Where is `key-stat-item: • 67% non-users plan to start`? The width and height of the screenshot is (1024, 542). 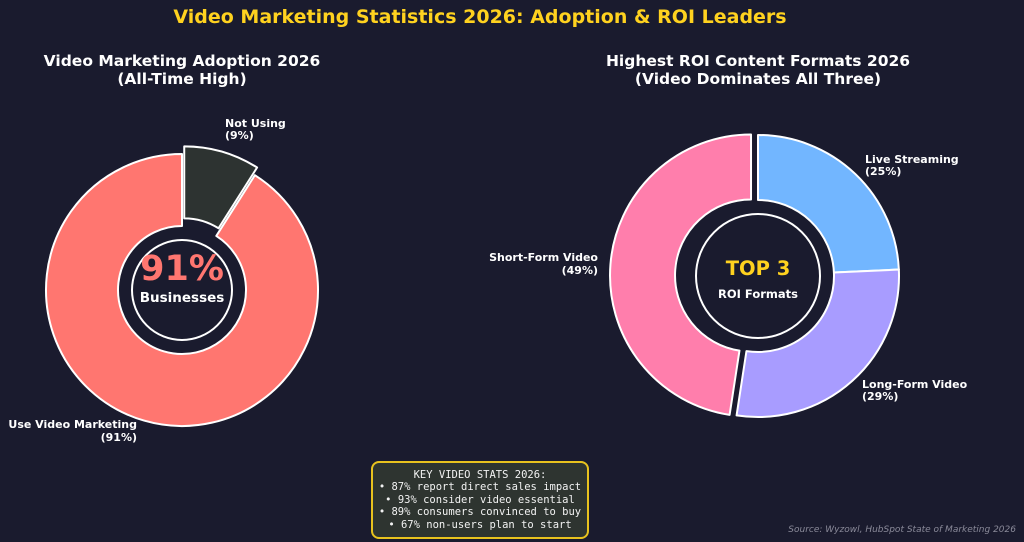
key-stat-item: • 67% non-users plan to start is located at coordinates (480, 524).